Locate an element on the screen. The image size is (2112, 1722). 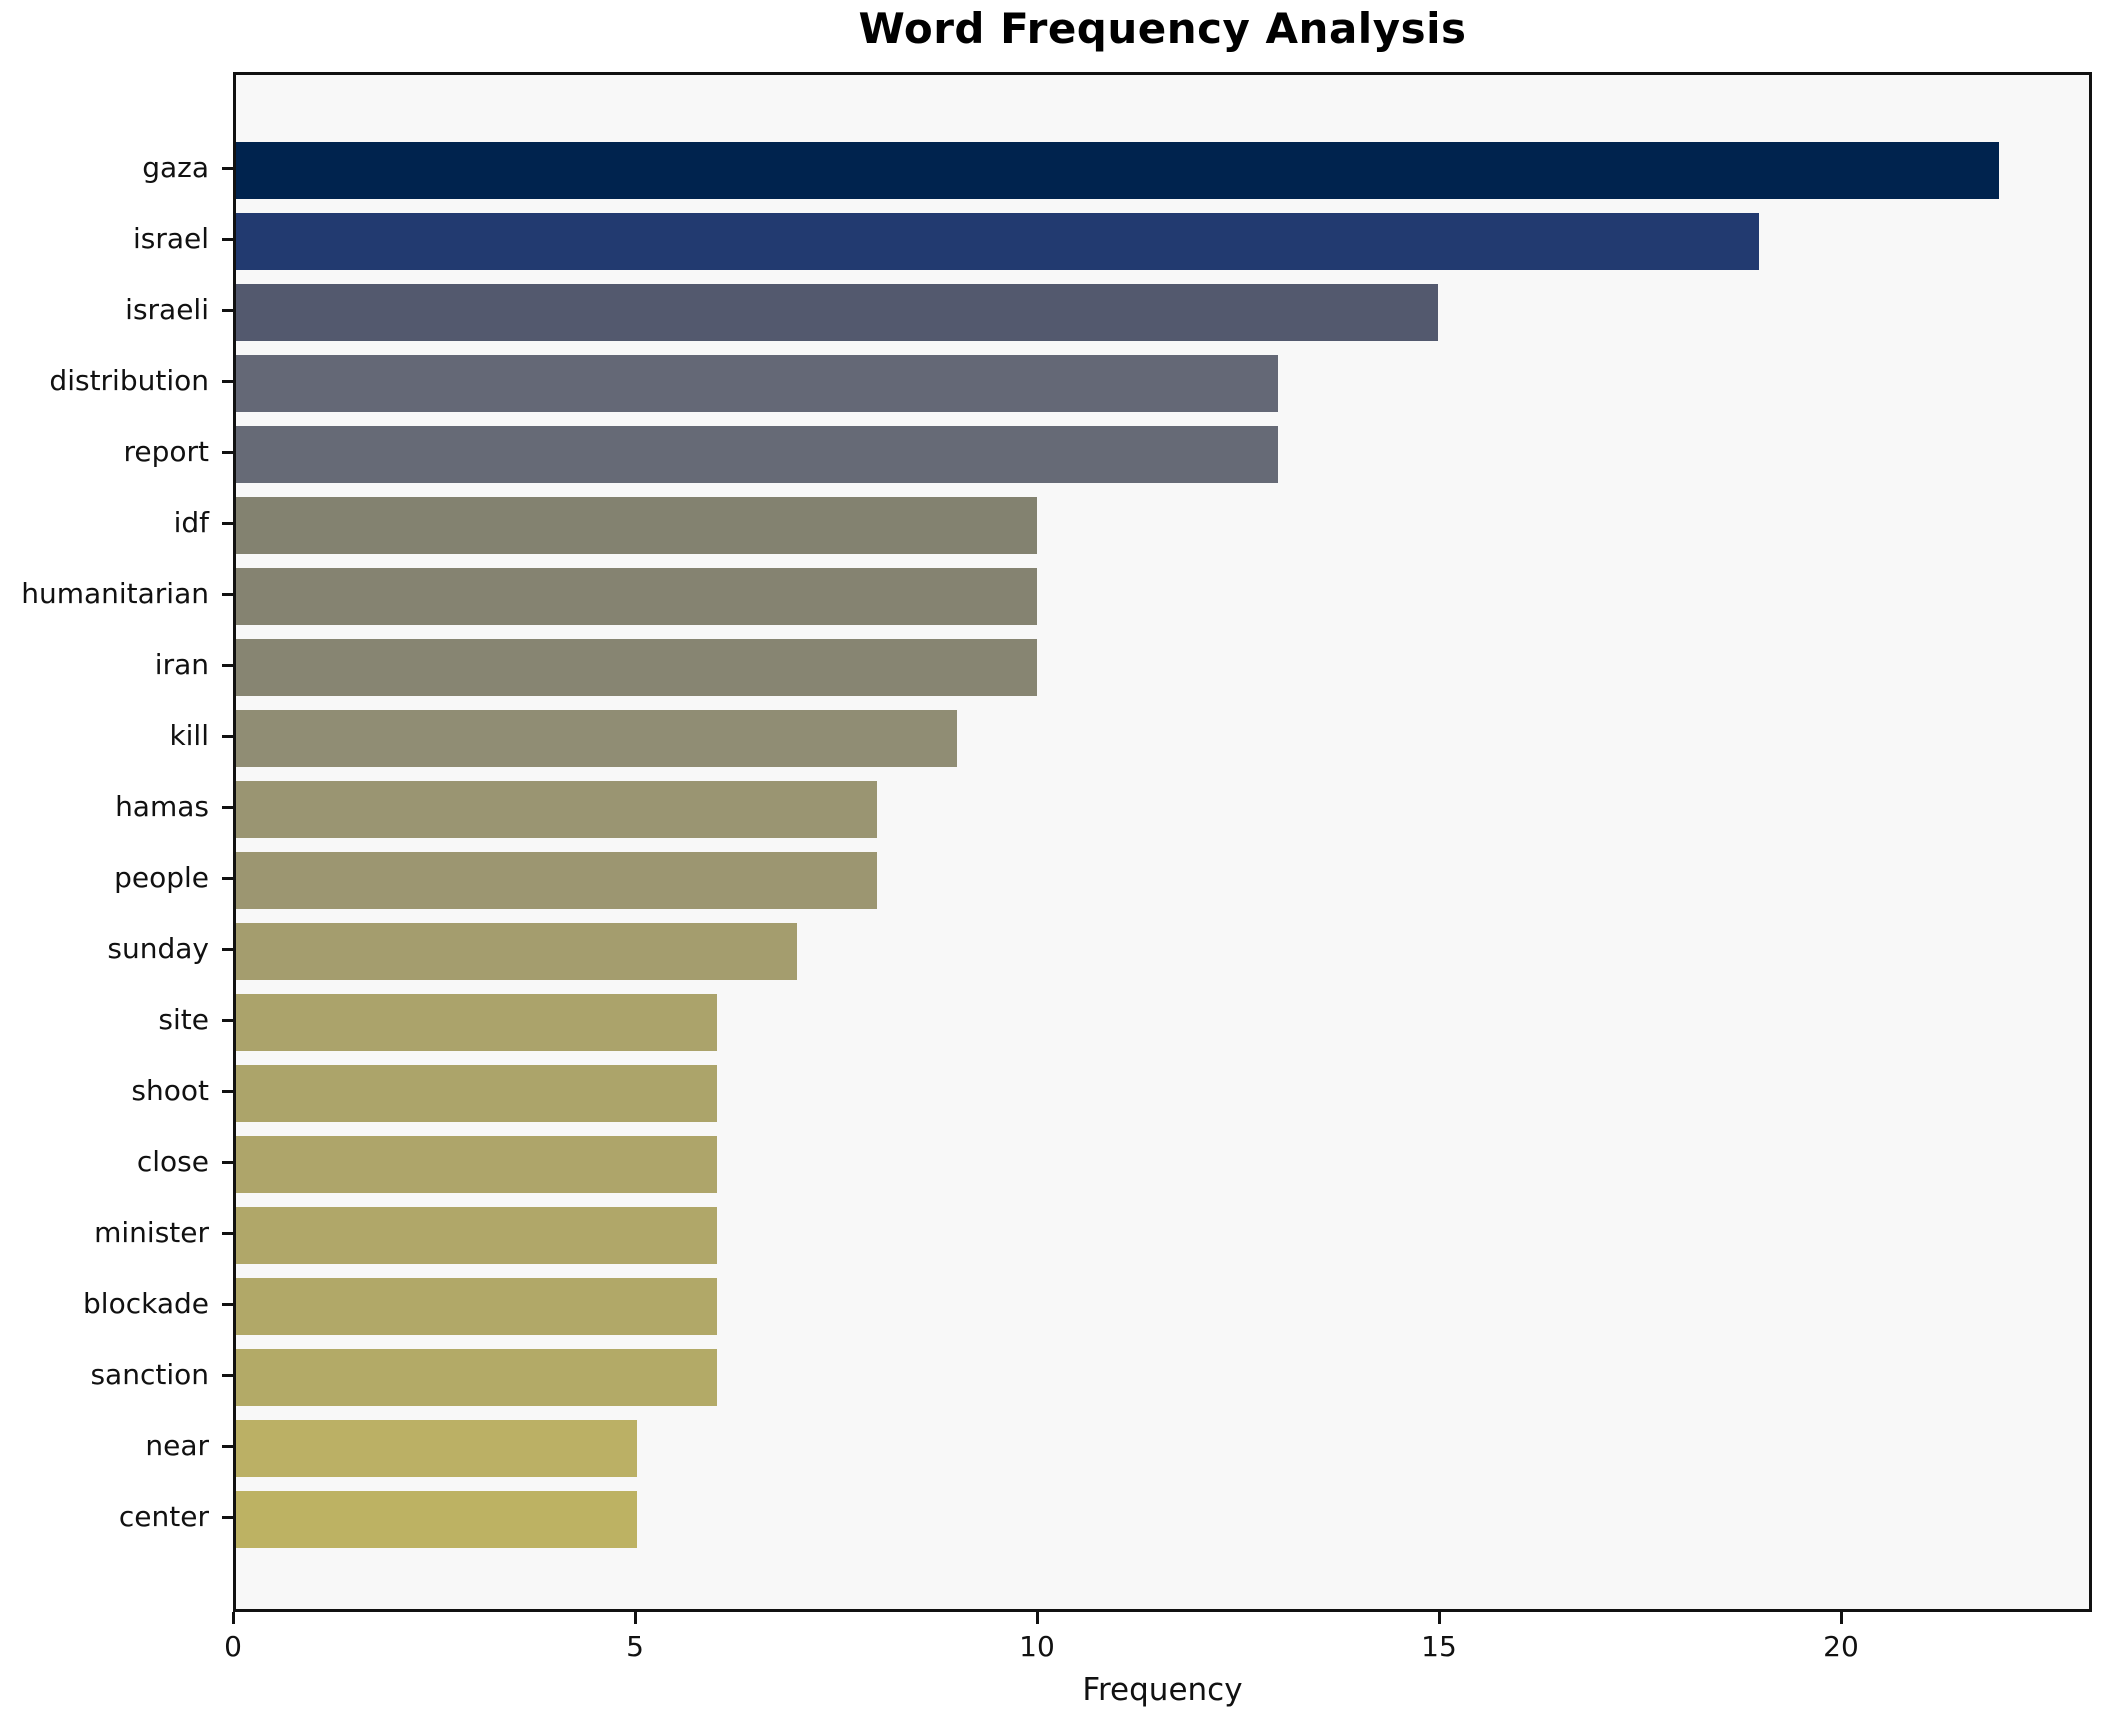
bar-kill is located at coordinates (597, 738).